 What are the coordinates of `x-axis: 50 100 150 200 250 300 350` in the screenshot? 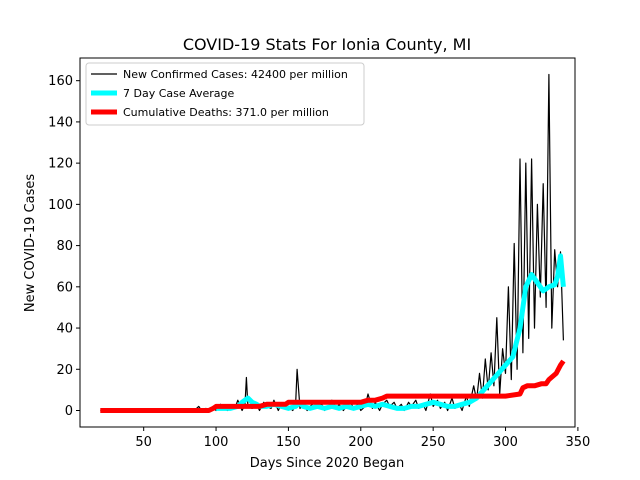 It's located at (362, 438).